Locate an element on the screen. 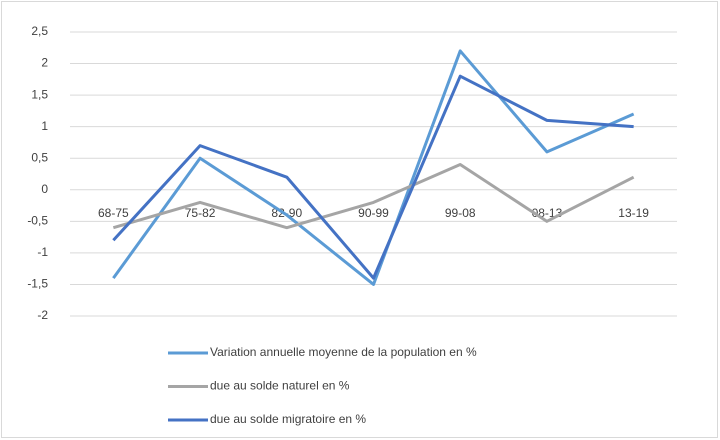 The height and width of the screenshot is (440, 720). y-tick-label: -1 is located at coordinates (42, 252).